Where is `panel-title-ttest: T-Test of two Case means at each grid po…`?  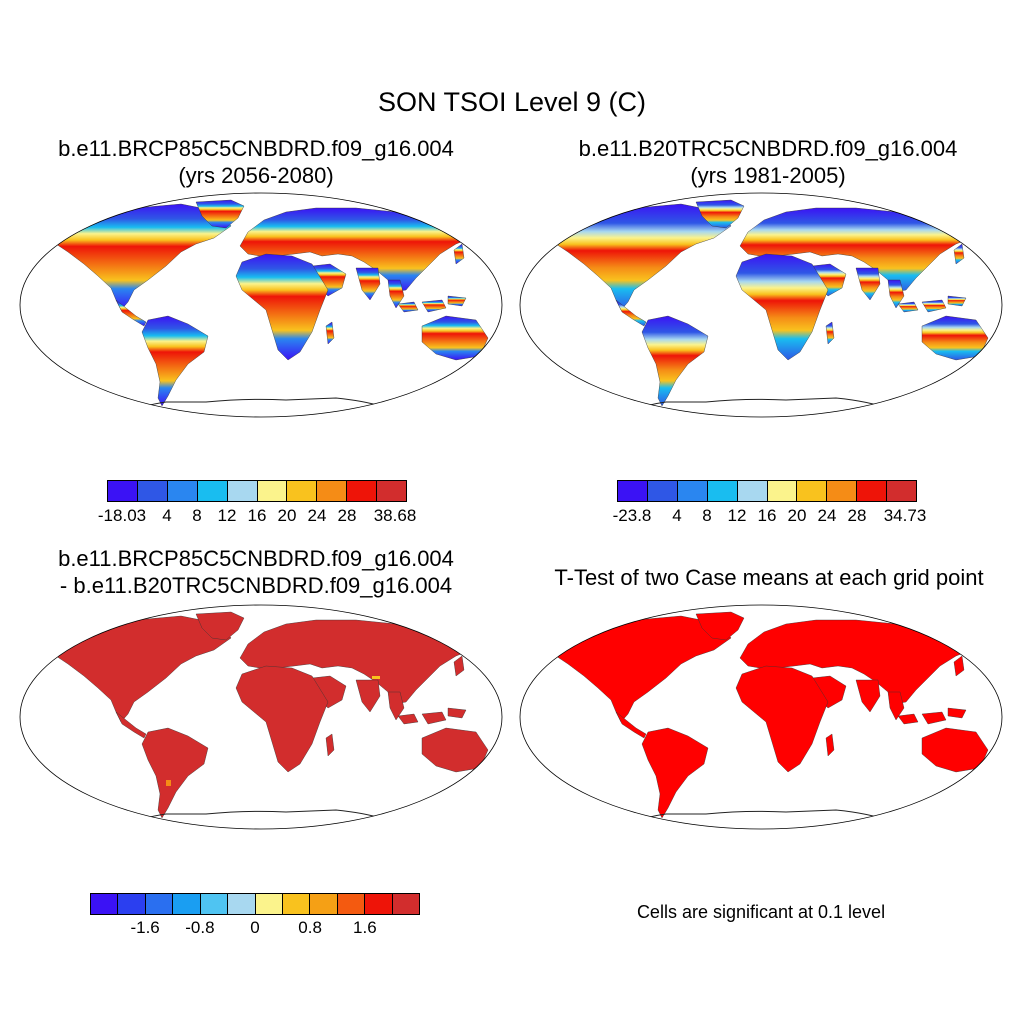
panel-title-ttest: T-Test of two Case means at each grid po… is located at coordinates (769, 577).